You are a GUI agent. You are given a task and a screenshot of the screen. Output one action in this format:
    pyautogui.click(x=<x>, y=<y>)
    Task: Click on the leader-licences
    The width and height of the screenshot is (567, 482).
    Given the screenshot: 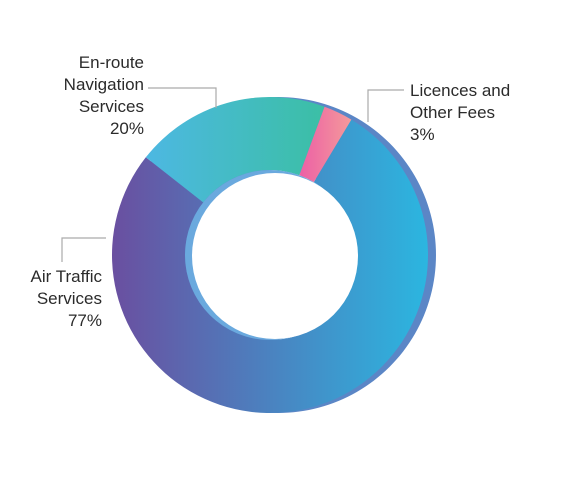 What is the action you would take?
    pyautogui.click(x=385, y=105)
    